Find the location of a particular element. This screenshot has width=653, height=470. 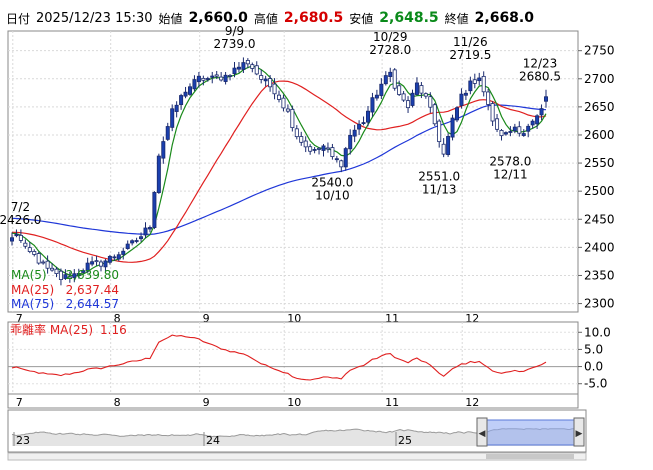

date-label: 日付 is located at coordinates (18, 18).